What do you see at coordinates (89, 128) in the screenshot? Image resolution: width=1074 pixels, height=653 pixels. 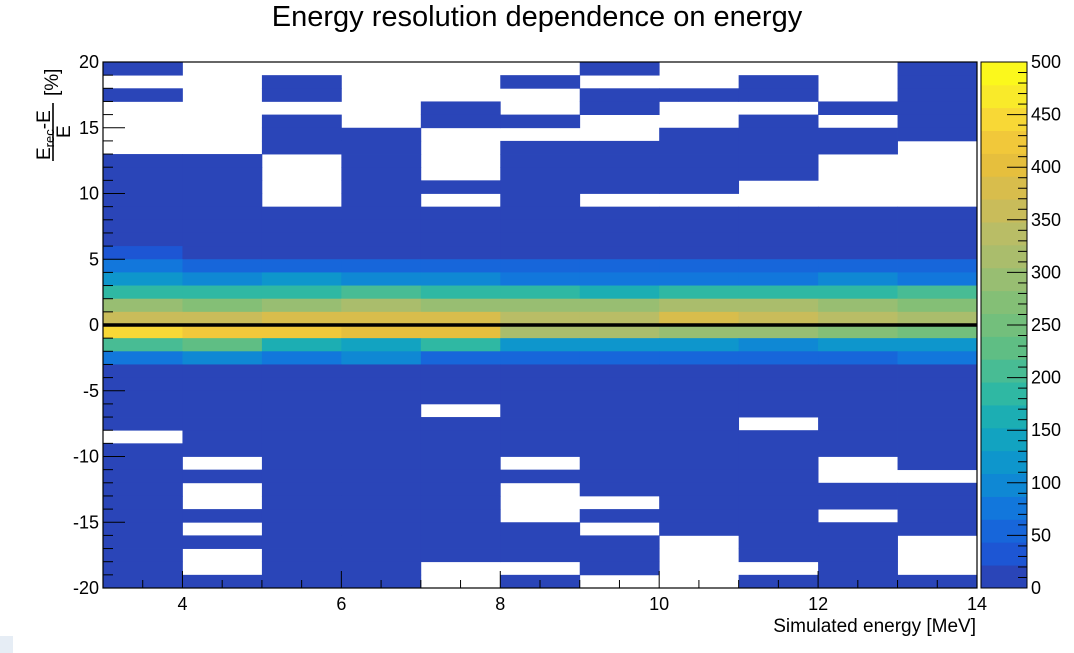 I see `y-tick-label: 15` at bounding box center [89, 128].